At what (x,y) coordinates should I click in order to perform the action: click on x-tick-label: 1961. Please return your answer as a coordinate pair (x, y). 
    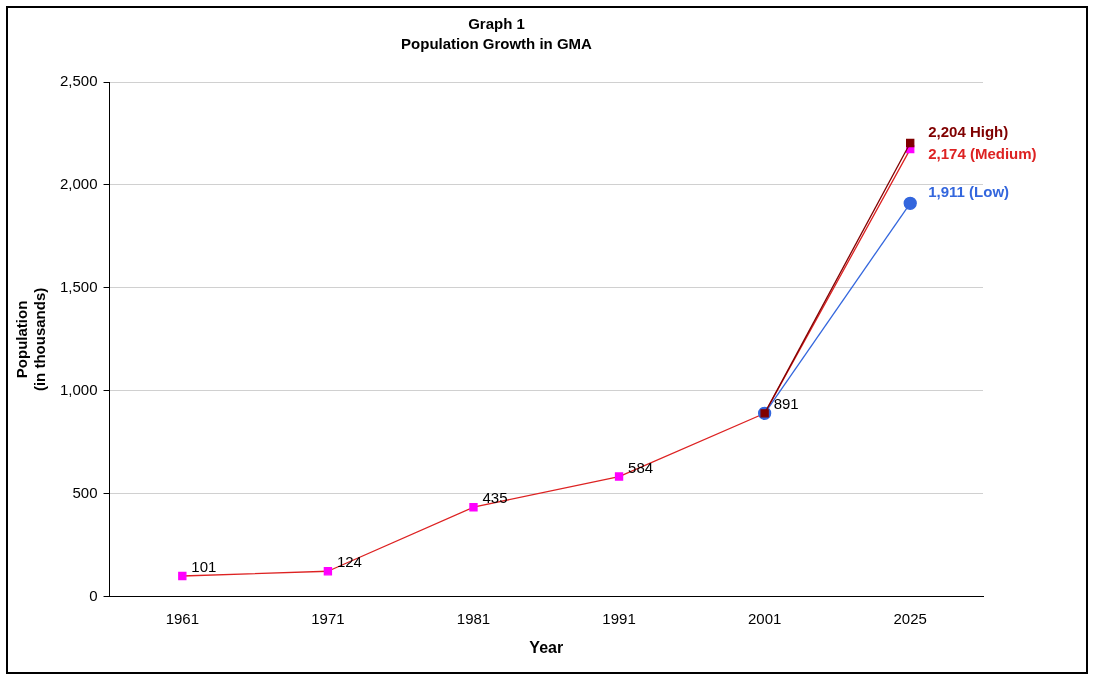
    Looking at the image, I should click on (182, 618).